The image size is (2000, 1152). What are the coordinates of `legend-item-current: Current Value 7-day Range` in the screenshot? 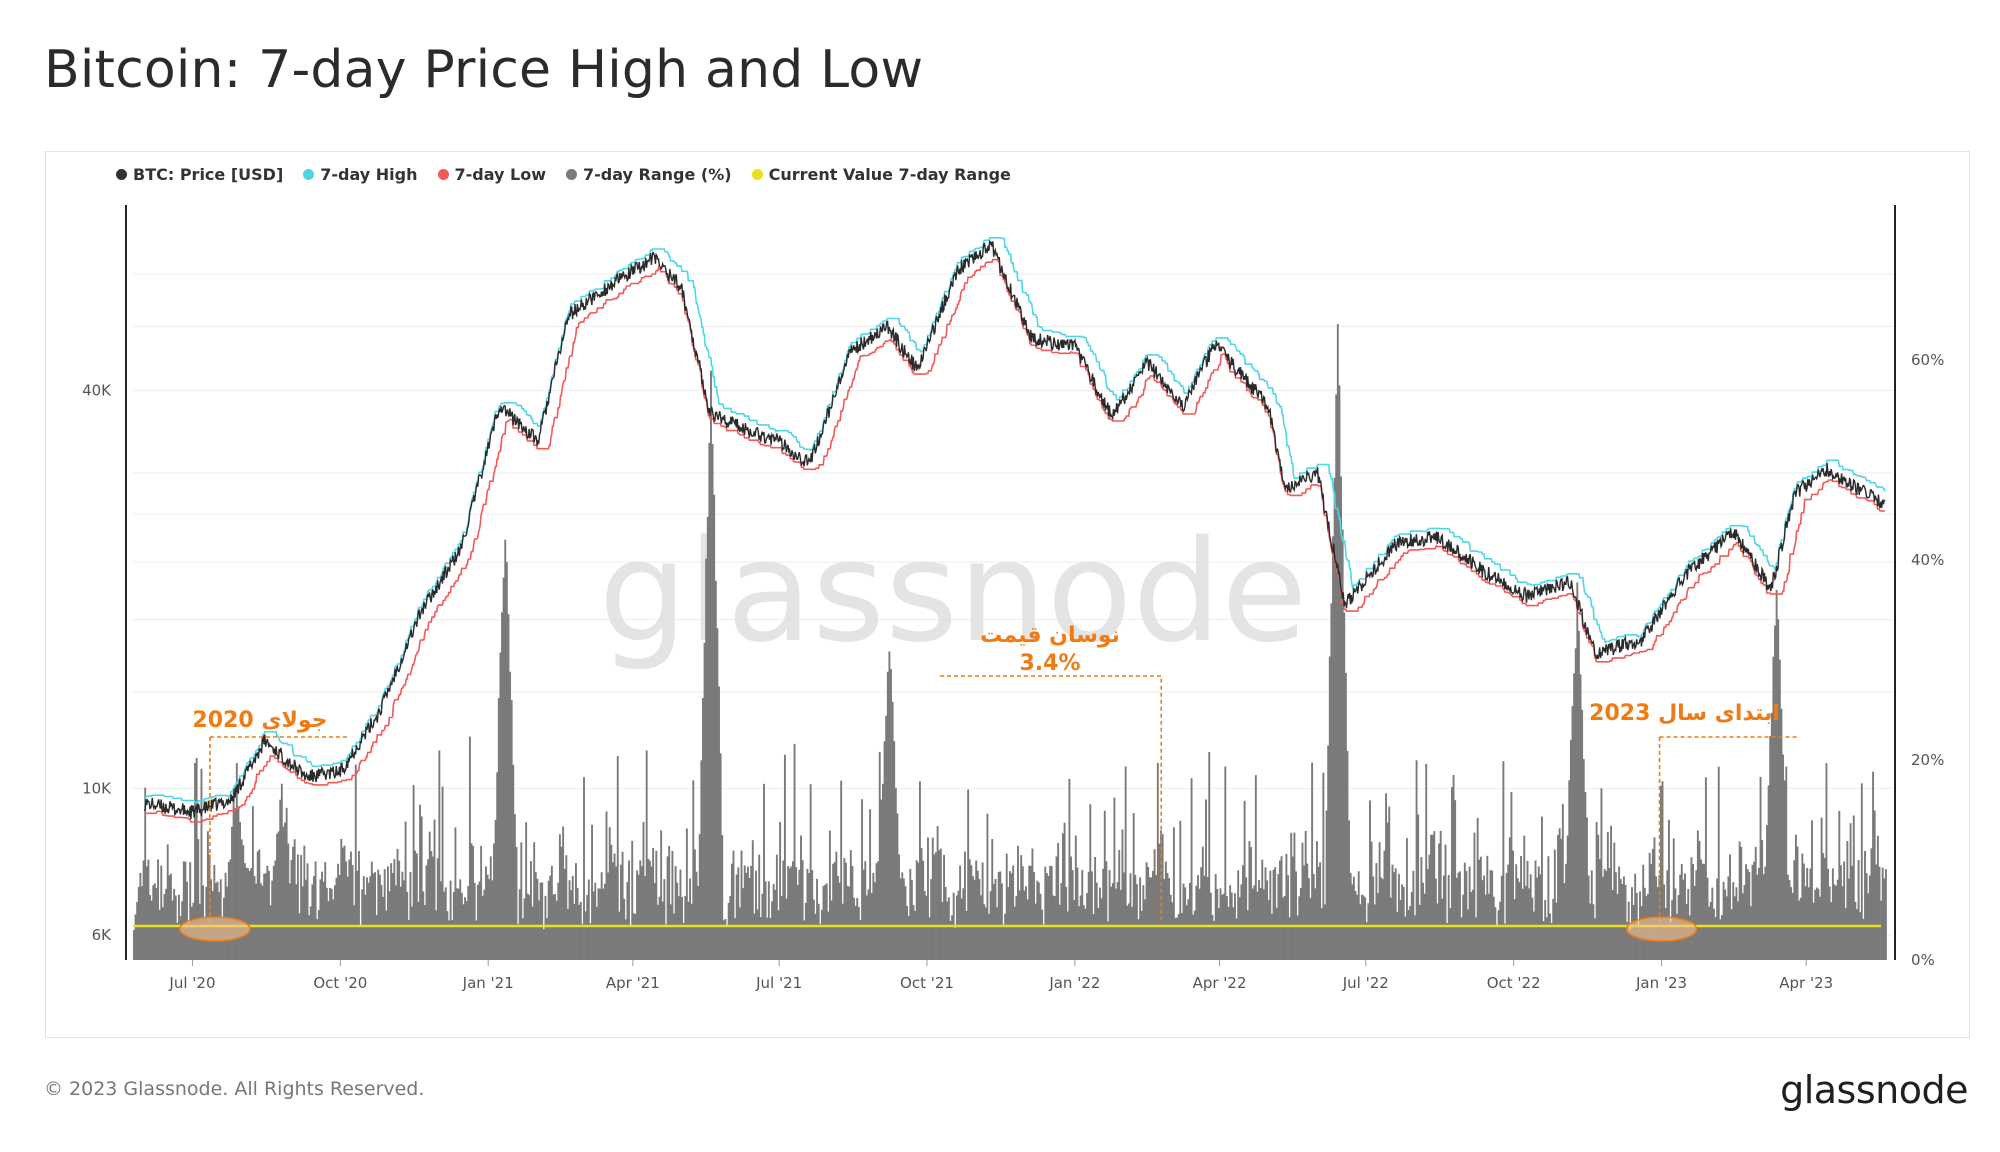 It's located at (881, 174).